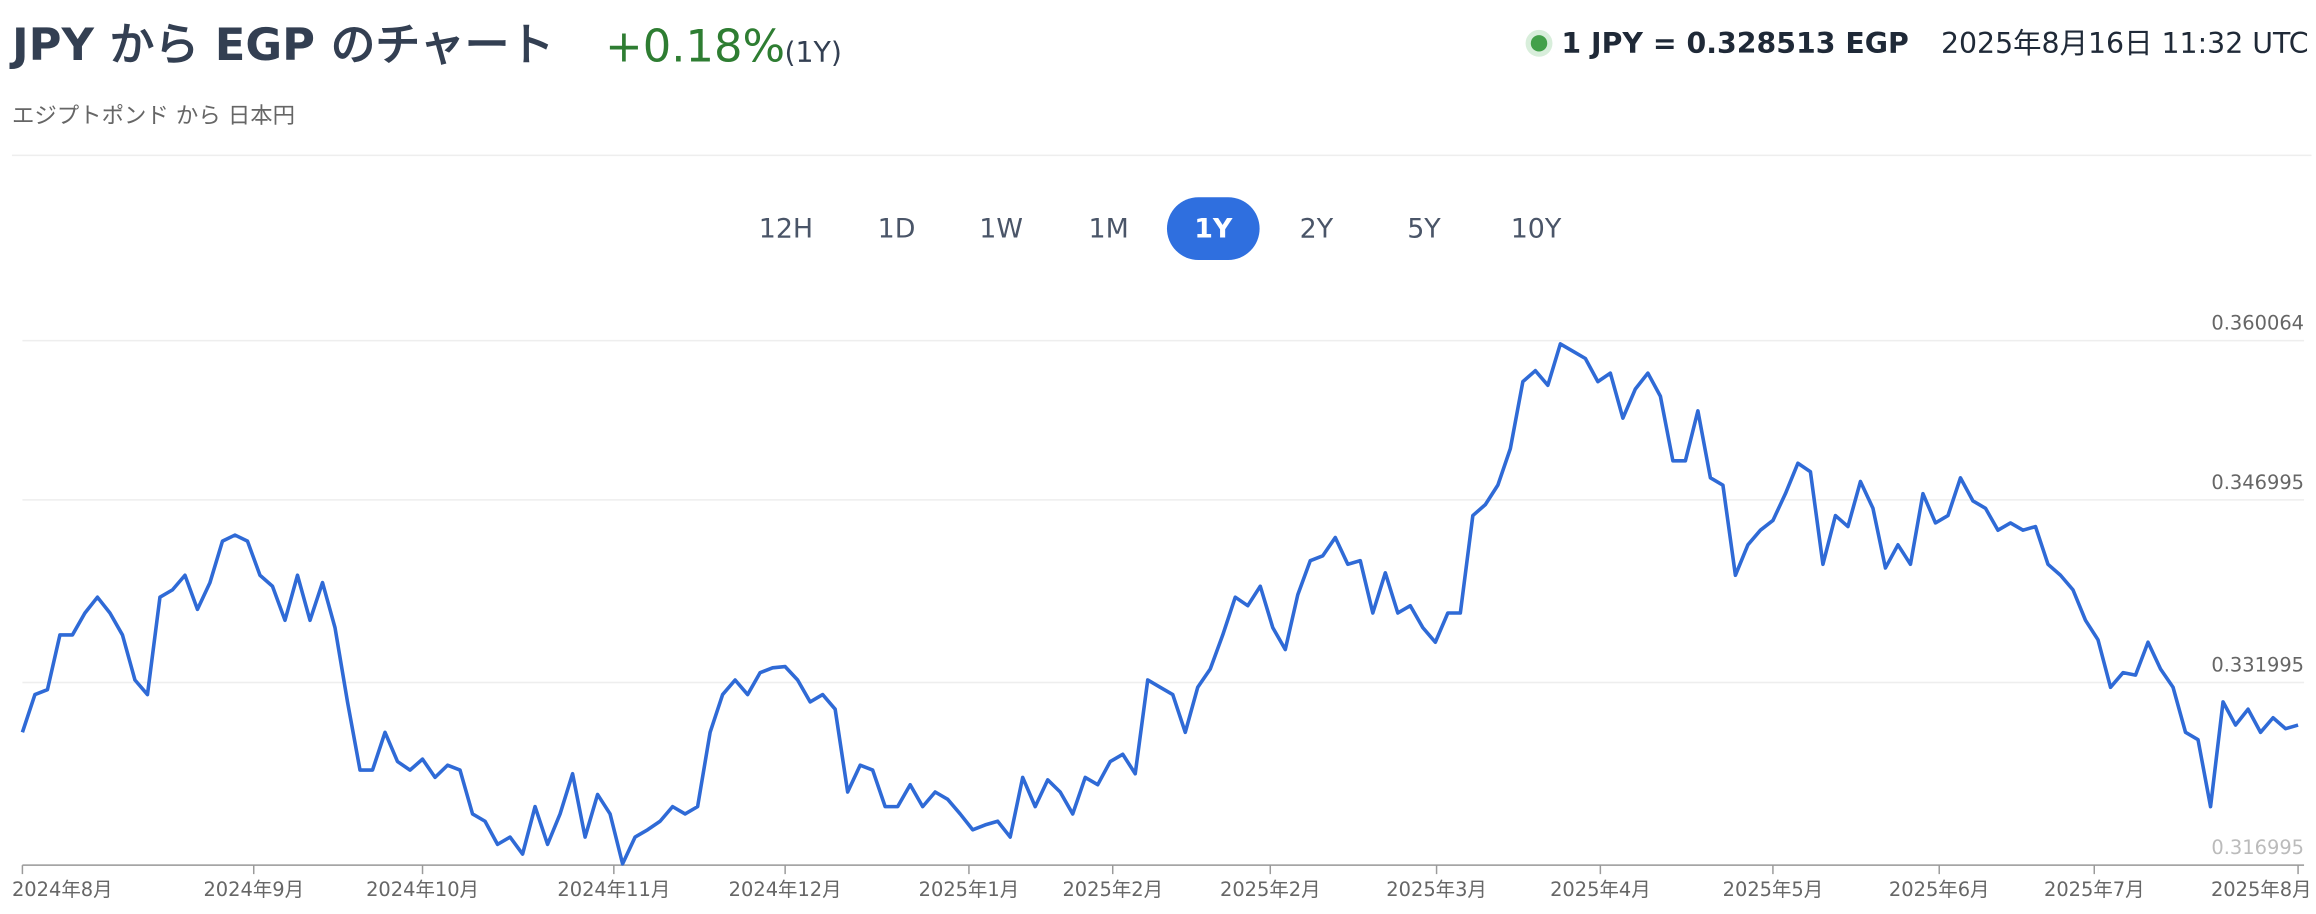  I want to click on change: +0.18%, so click(695, 45).